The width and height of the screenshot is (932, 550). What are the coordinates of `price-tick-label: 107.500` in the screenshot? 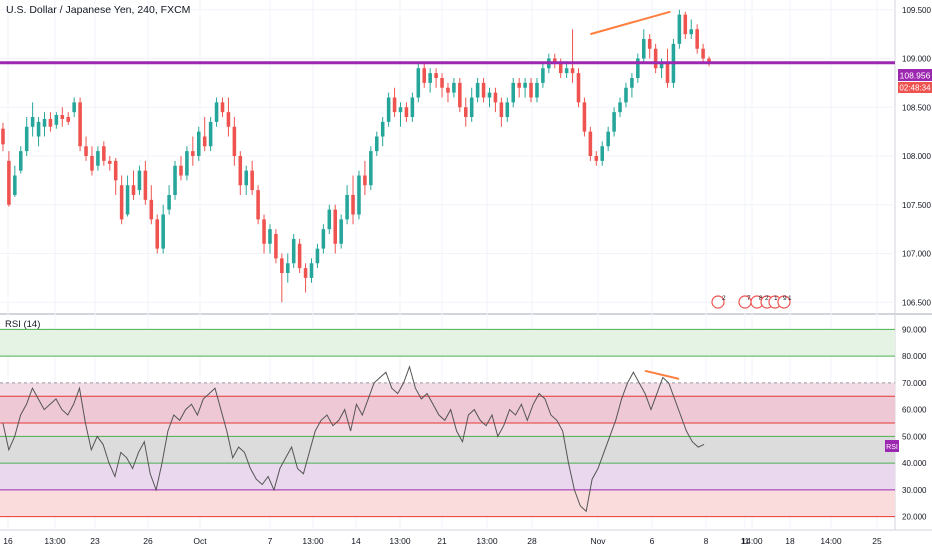 It's located at (916, 205).